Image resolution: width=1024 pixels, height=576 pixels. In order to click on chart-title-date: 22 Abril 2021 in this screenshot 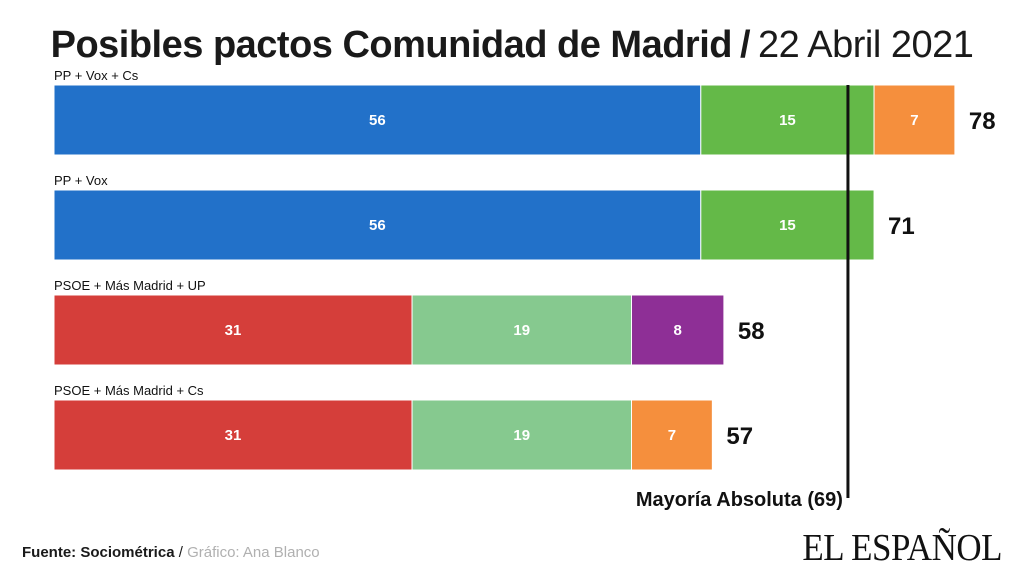, I will do `click(866, 45)`.